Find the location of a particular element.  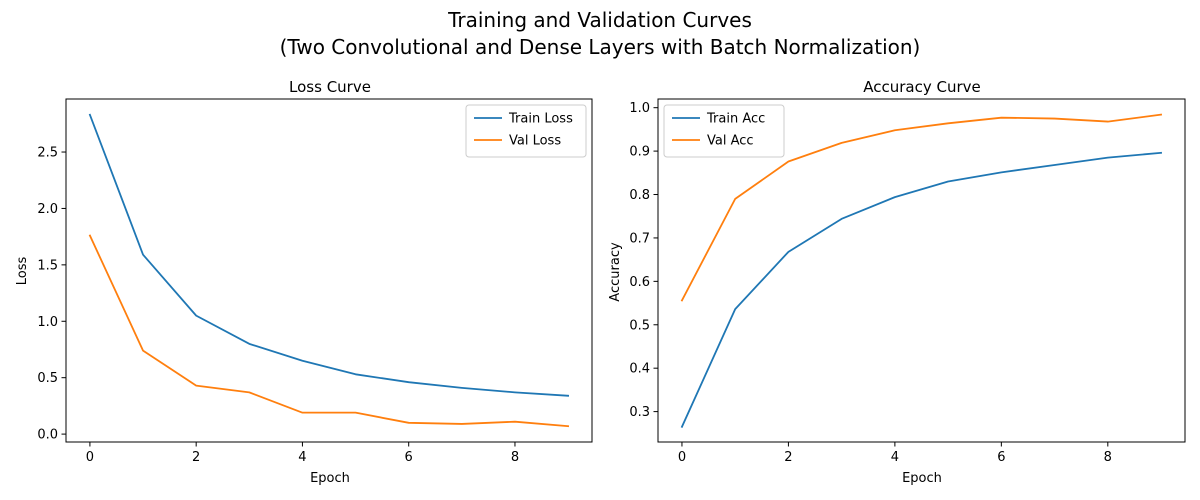

accuracy-legend: Train Acc Val Acc is located at coordinates (724, 131).